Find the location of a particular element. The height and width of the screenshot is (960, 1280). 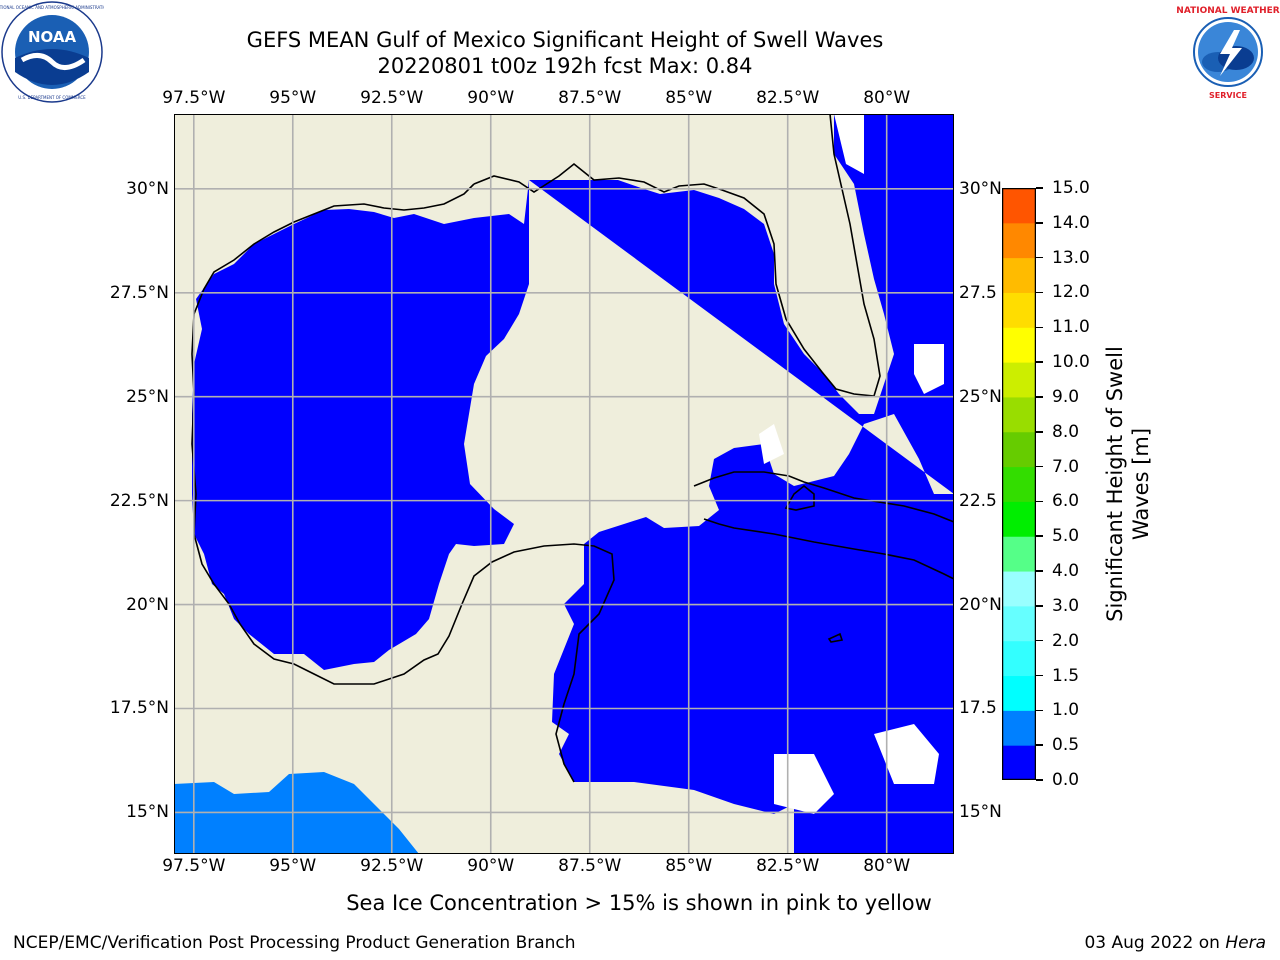

lat-label-left: 30°N is located at coordinates (147, 188).